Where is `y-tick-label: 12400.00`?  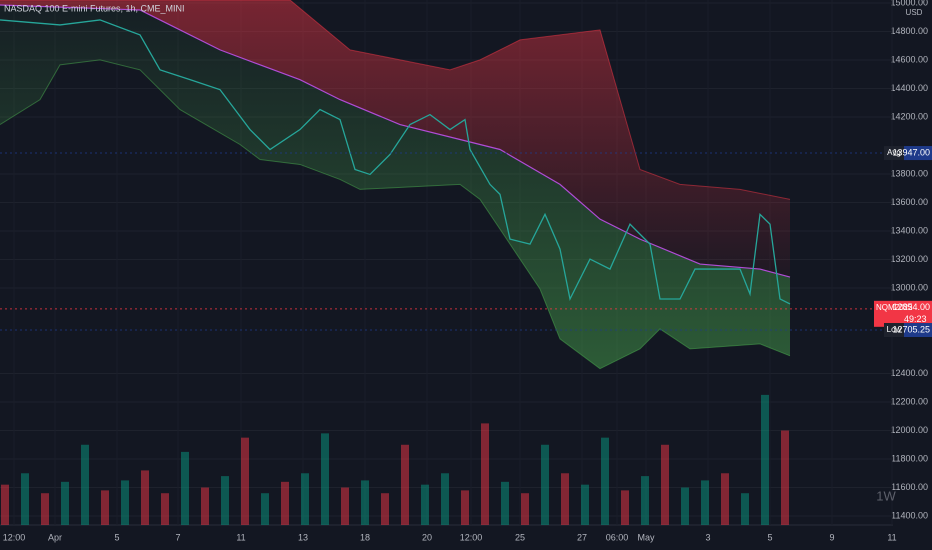 y-tick-label: 12400.00 is located at coordinates (909, 373).